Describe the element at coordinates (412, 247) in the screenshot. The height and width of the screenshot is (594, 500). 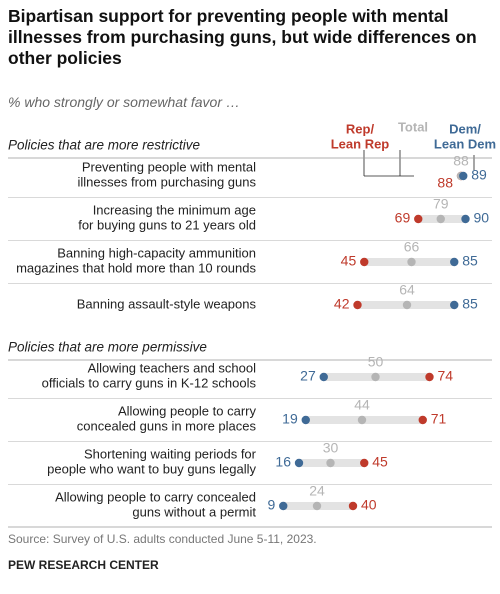
I see `value-label: 66` at that location.